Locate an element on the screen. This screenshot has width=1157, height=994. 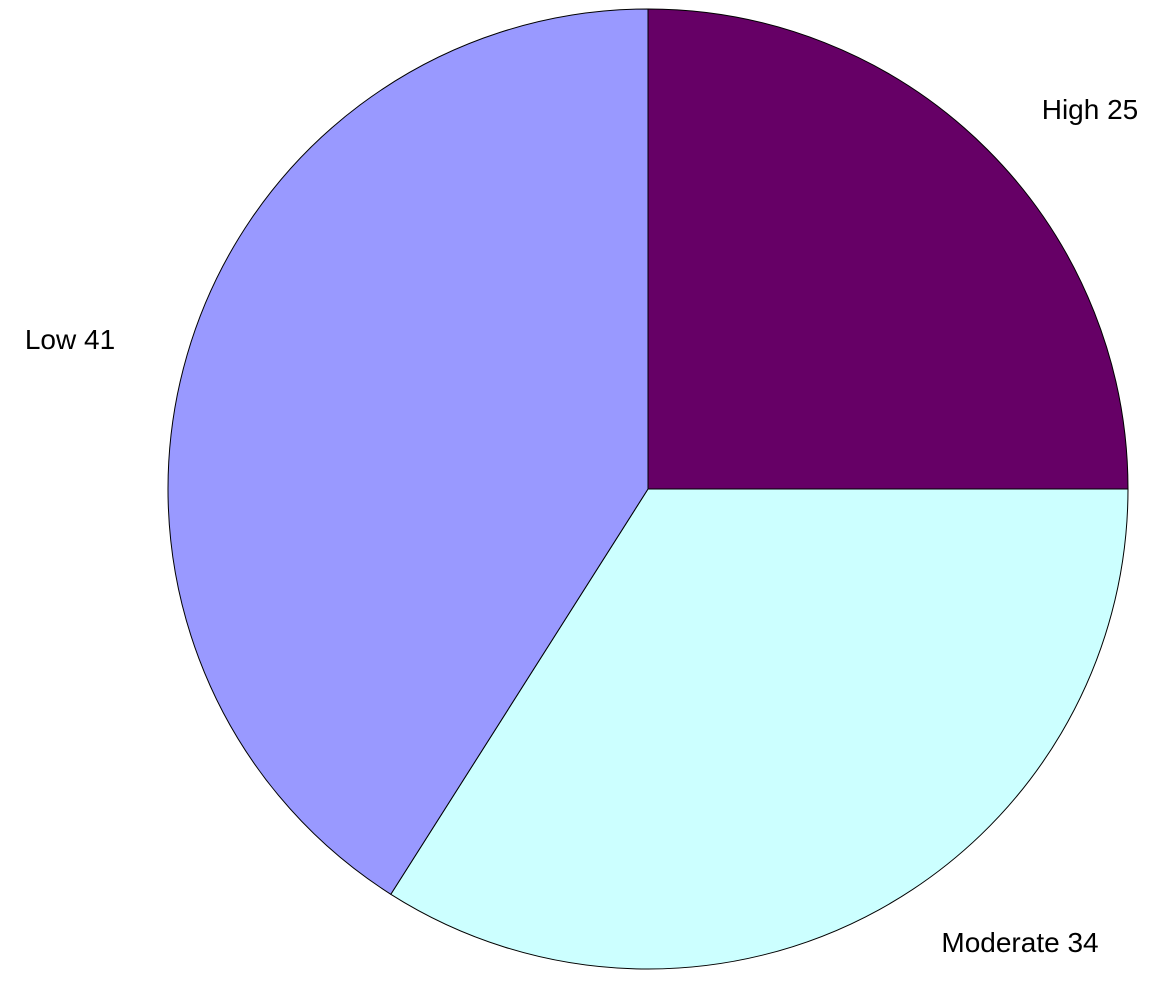
label-category: Low is located at coordinates (51, 339).